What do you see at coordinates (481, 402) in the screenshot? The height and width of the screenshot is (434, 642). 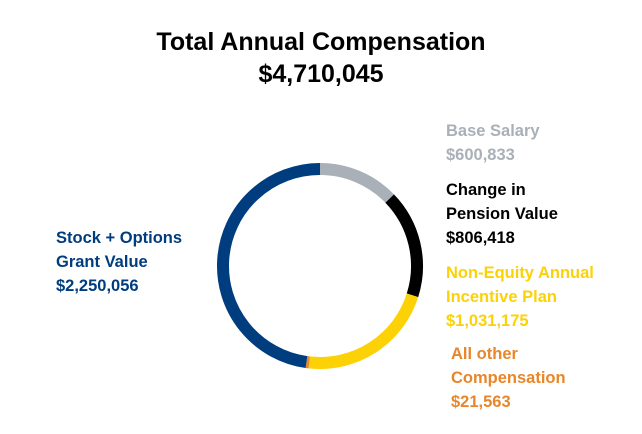 I see `label-other-amount: $21,563` at bounding box center [481, 402].